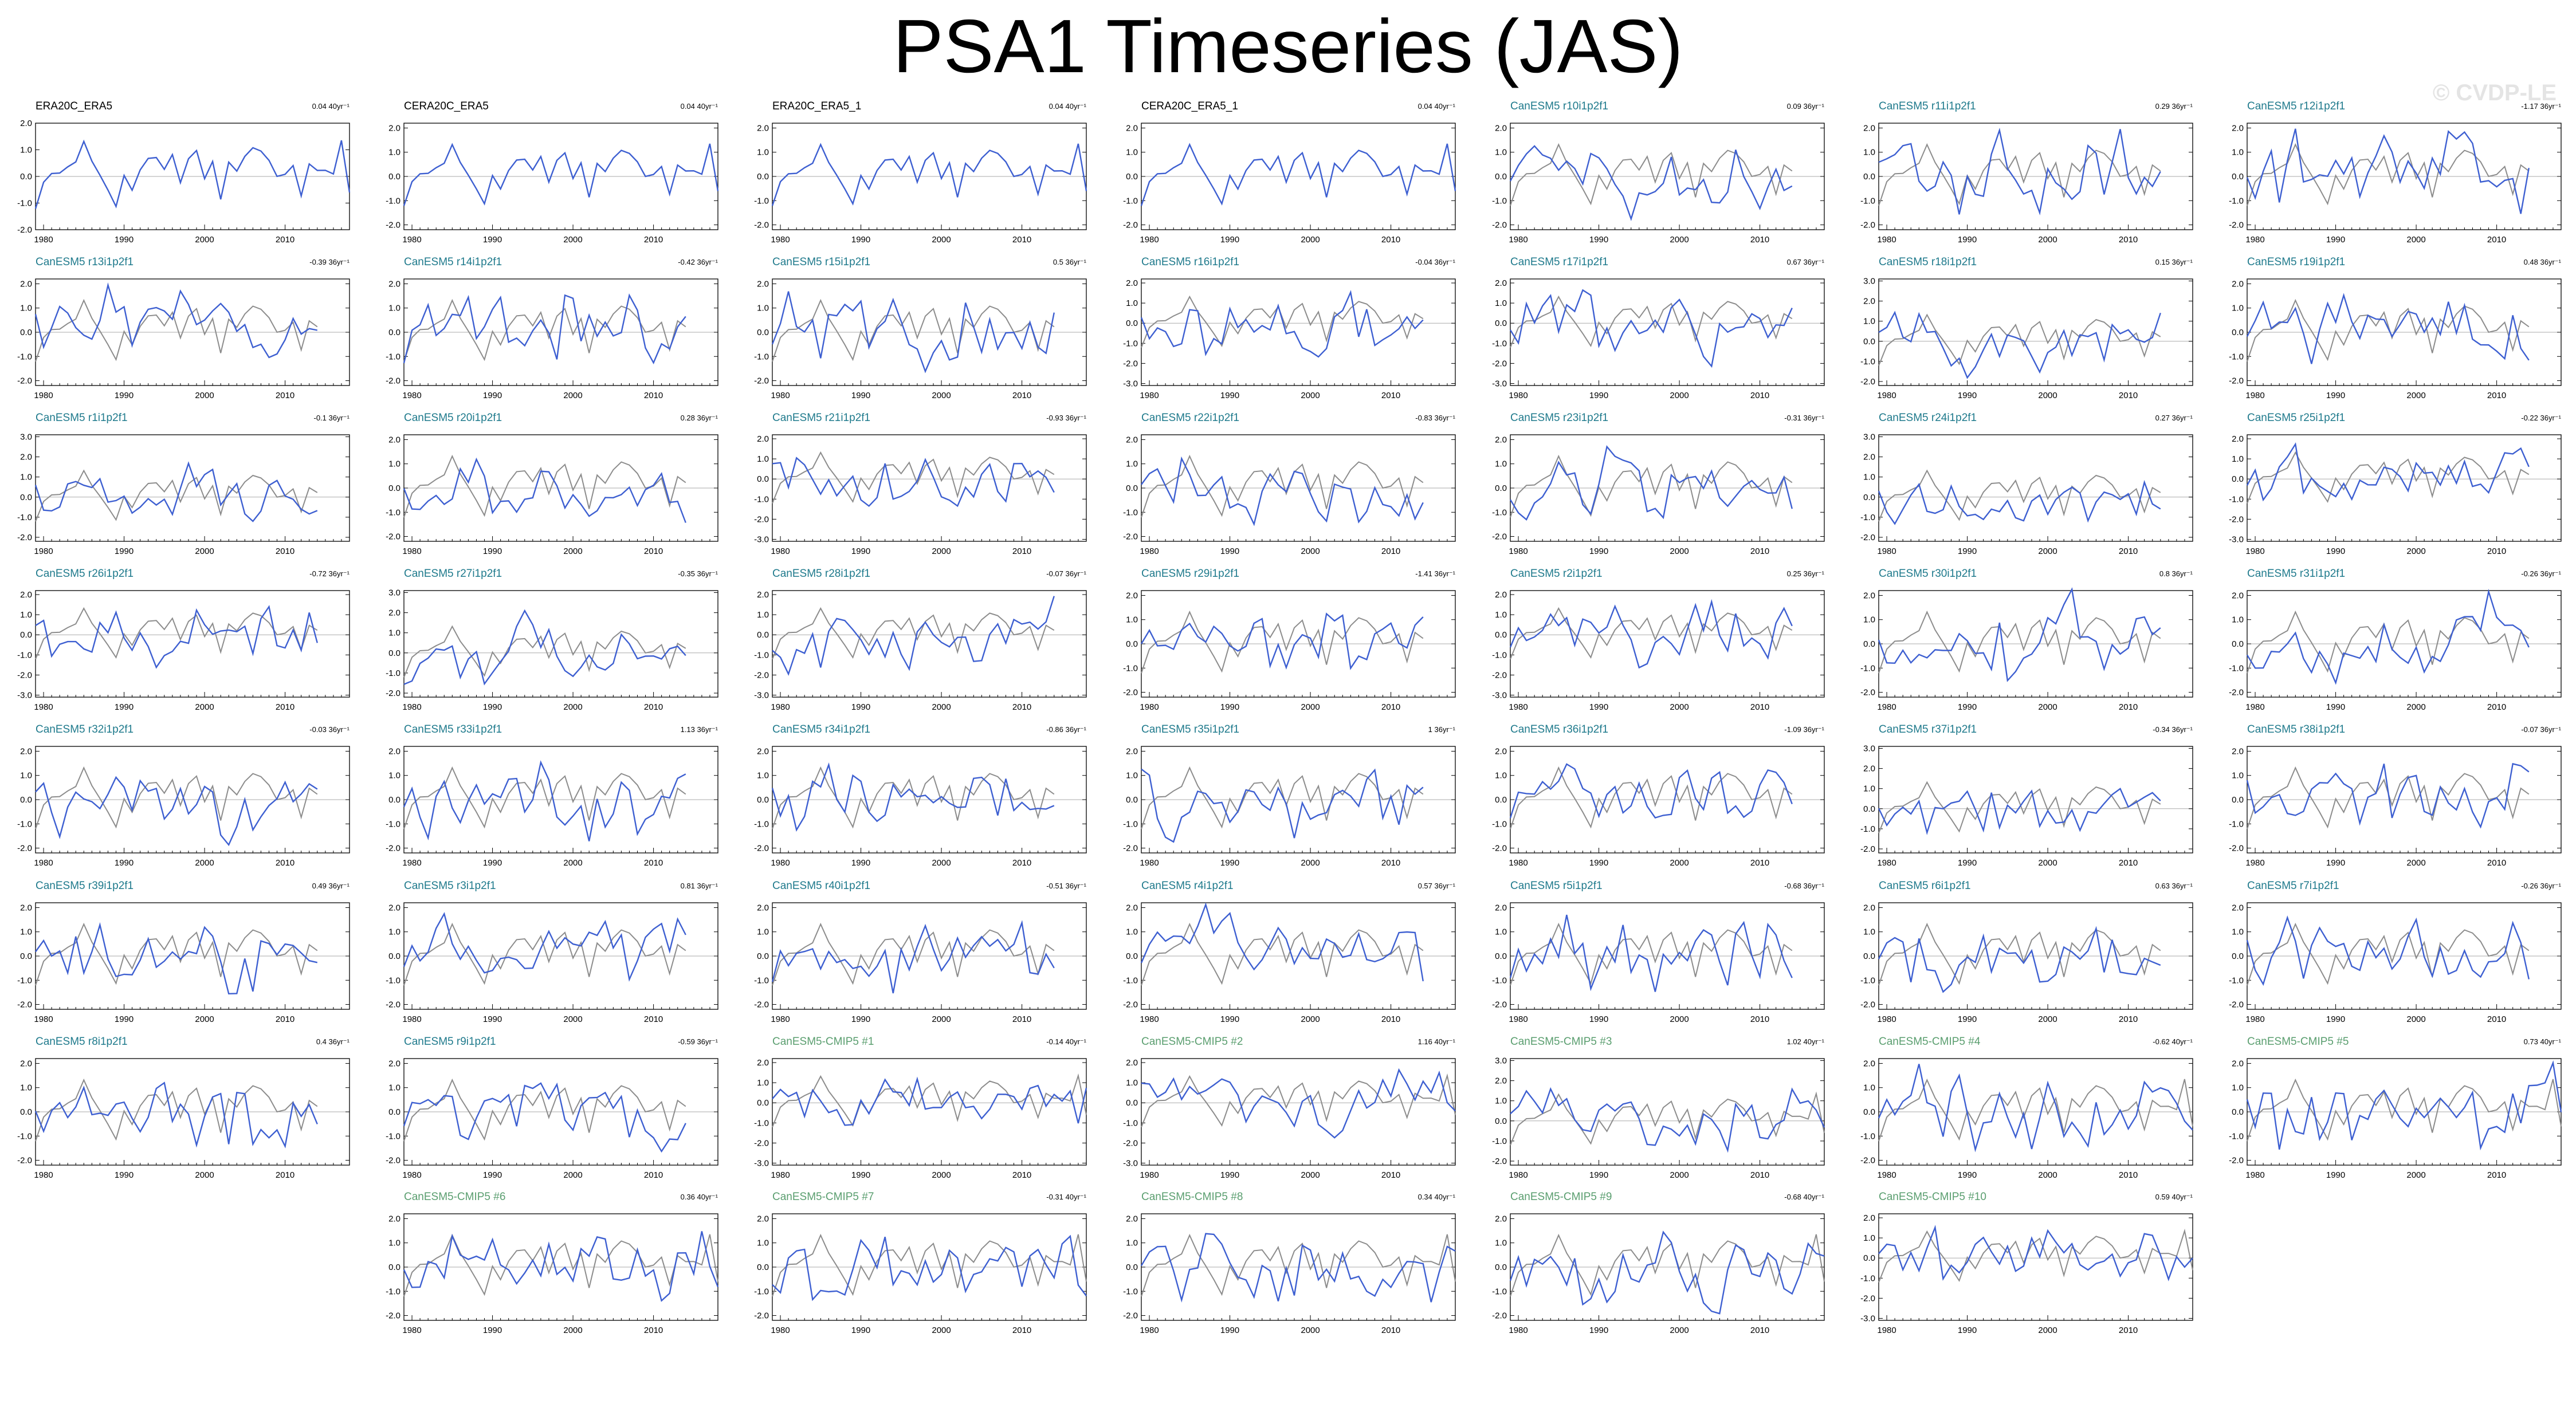 This screenshot has height=1412, width=2576. I want to click on panel-title: CanESM5 r26i1p2f1, so click(85, 574).